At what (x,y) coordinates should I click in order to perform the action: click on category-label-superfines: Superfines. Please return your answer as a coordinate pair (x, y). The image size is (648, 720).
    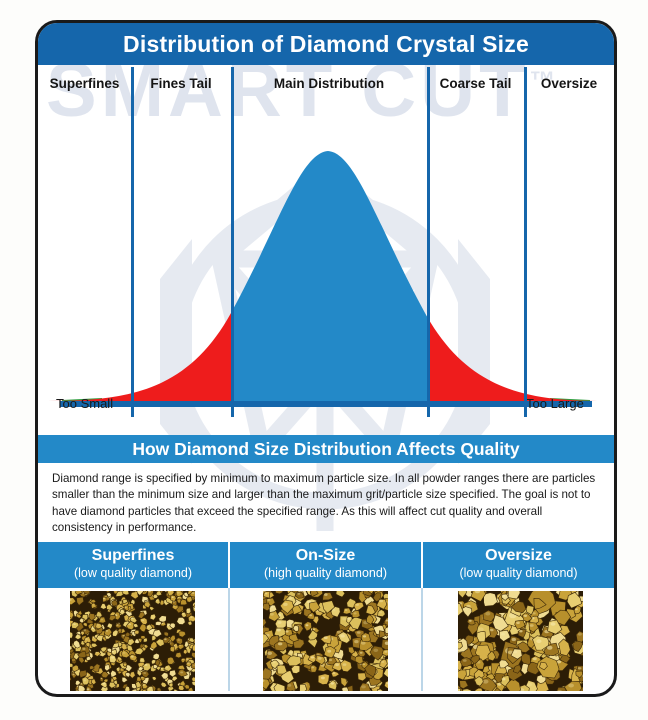
    Looking at the image, I should click on (84, 83).